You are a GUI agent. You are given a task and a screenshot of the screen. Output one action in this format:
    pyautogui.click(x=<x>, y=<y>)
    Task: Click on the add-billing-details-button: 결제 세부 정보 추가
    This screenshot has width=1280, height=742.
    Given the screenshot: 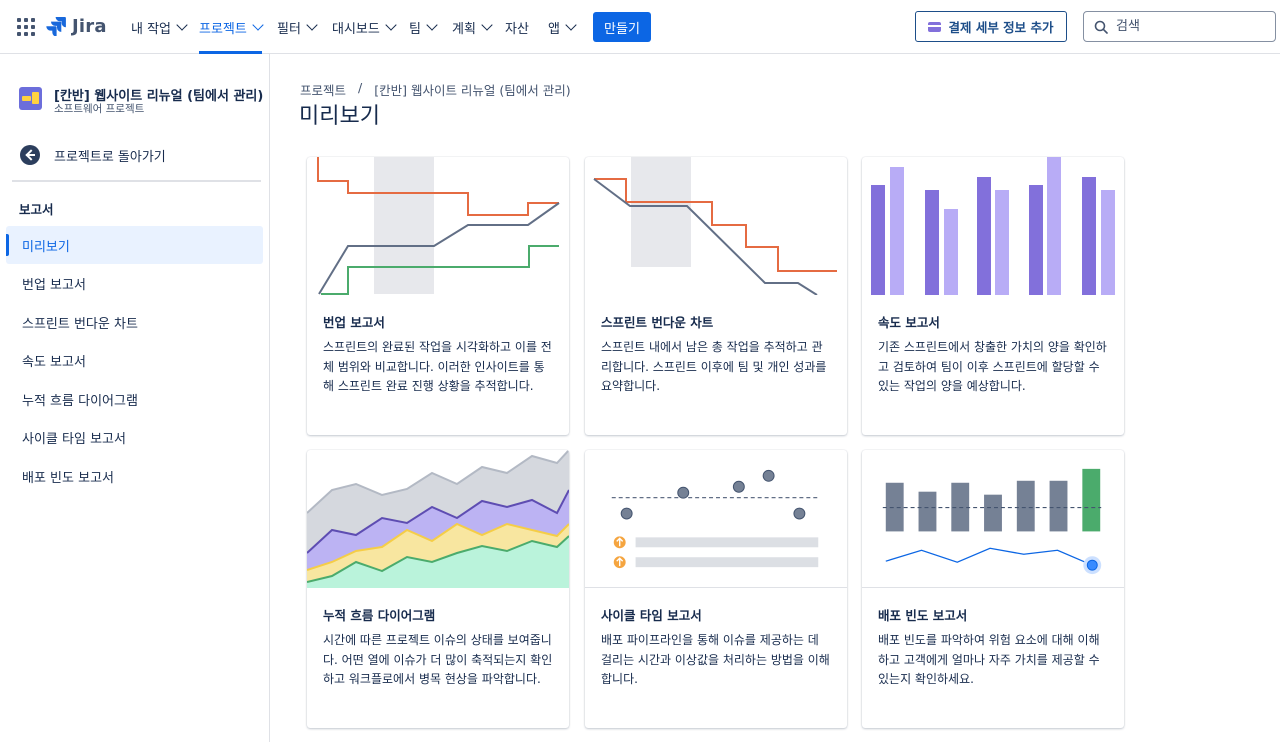 What is the action you would take?
    pyautogui.click(x=991, y=26)
    